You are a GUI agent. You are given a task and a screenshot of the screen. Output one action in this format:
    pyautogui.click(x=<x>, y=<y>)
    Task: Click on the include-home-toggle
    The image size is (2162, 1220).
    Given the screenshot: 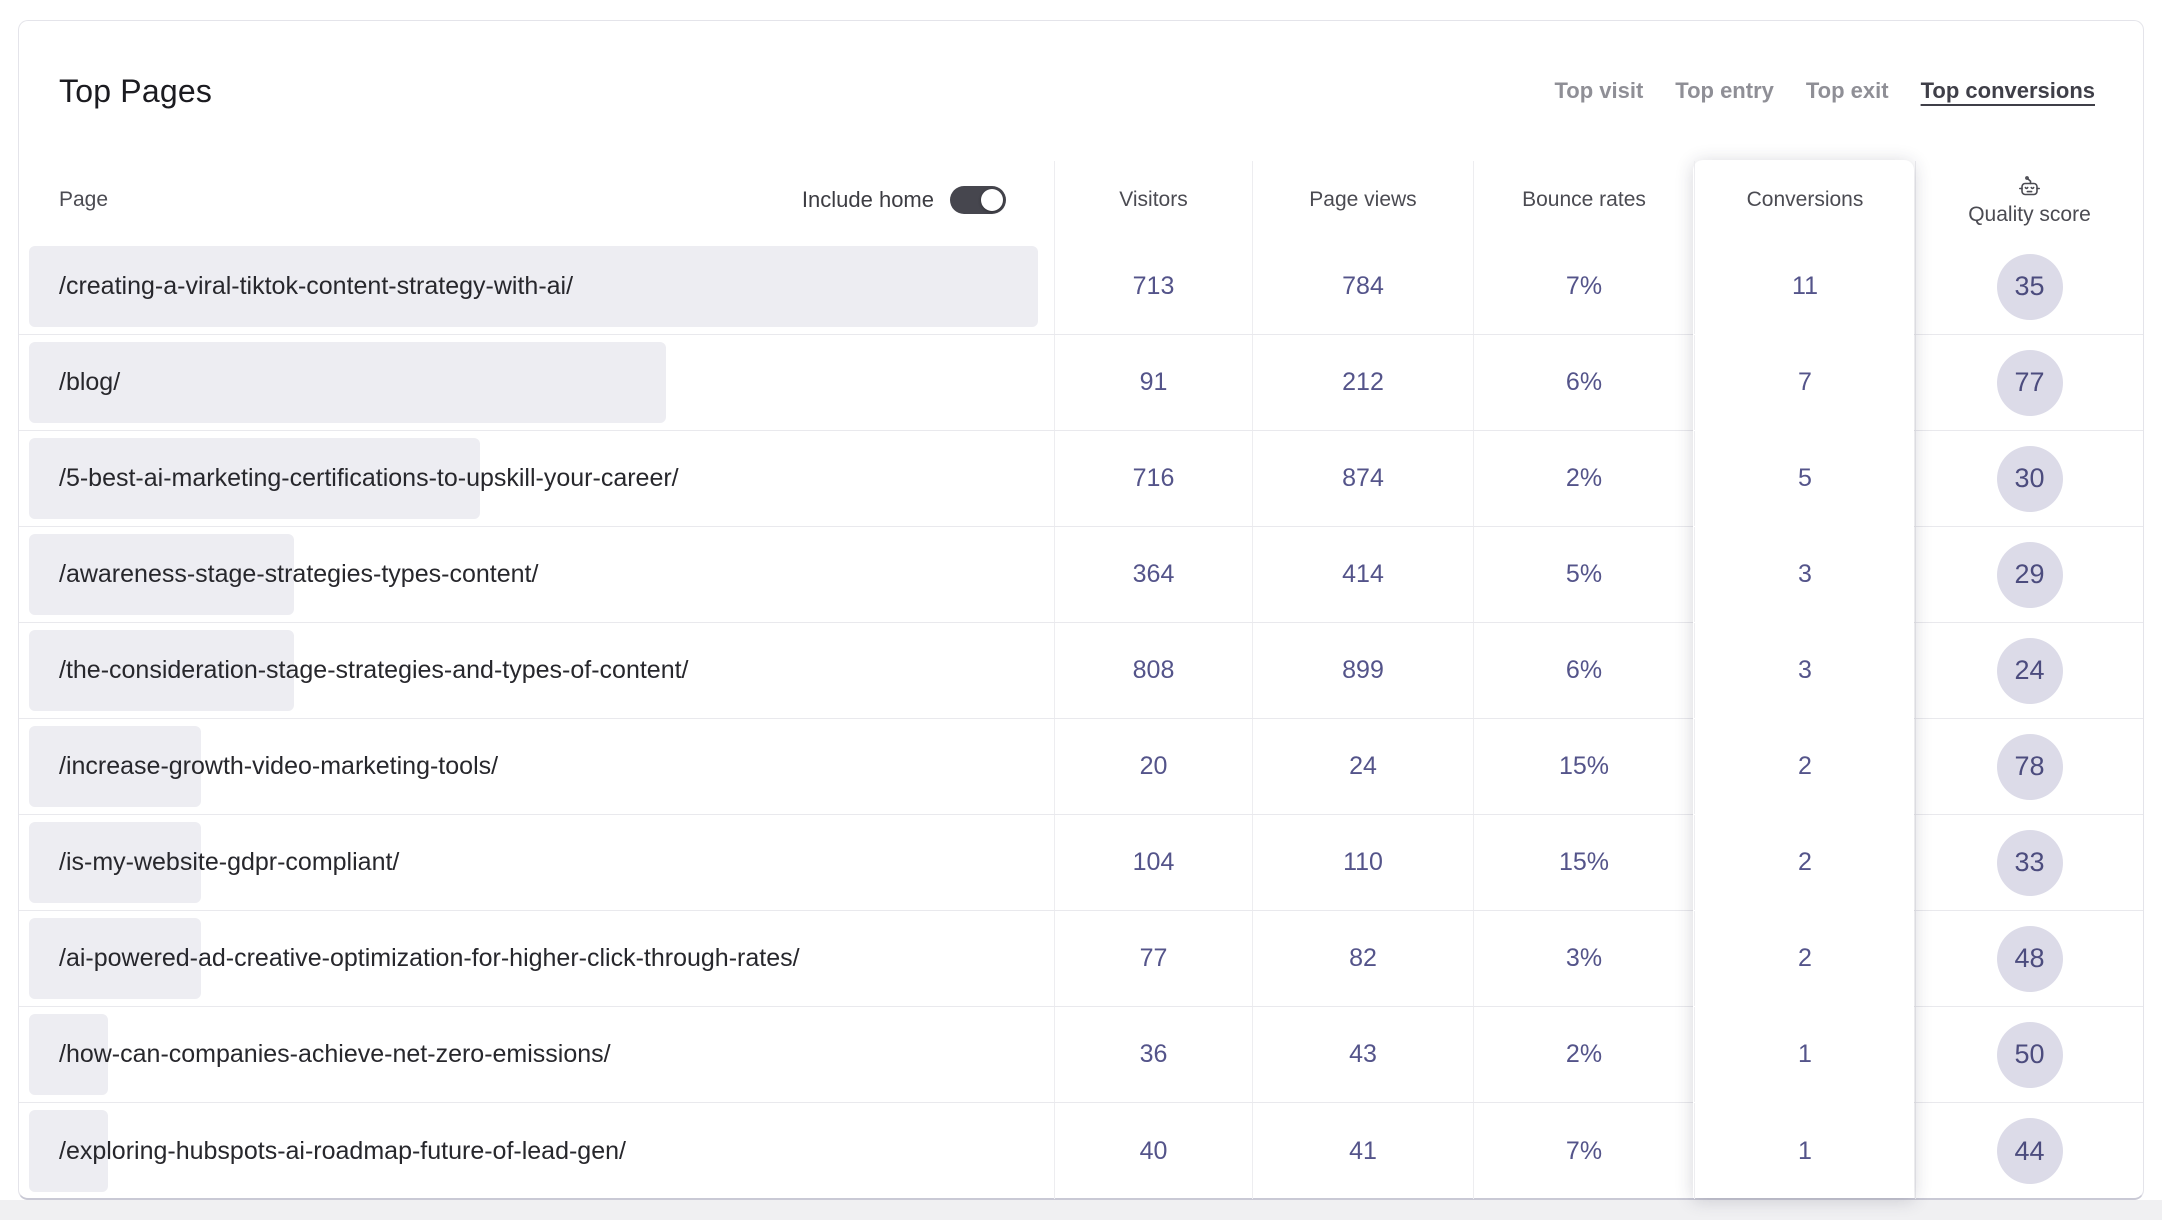 What is the action you would take?
    pyautogui.click(x=978, y=200)
    